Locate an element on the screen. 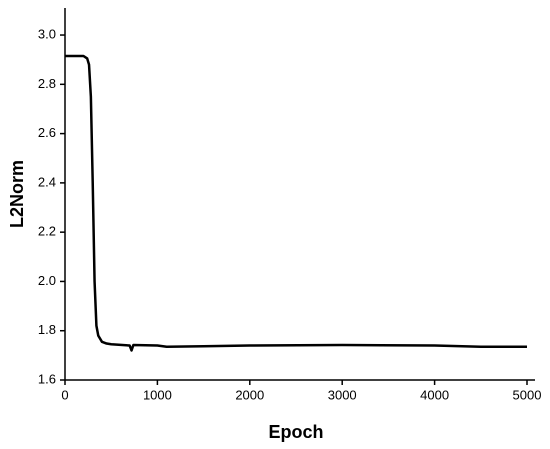  y-tick-label: 2.6 is located at coordinates (47, 132).